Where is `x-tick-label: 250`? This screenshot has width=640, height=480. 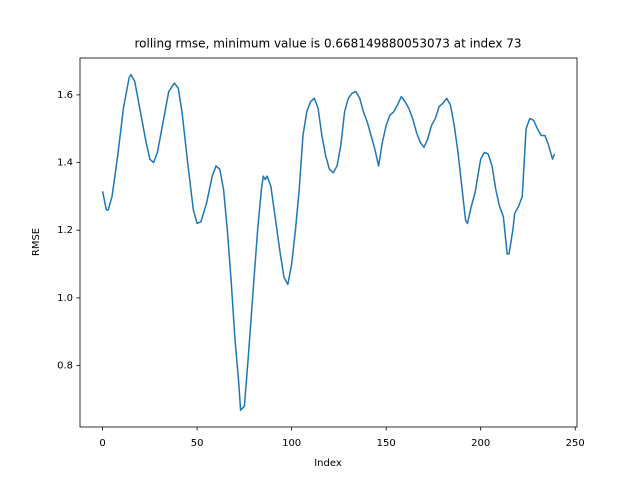 x-tick-label: 250 is located at coordinates (575, 443).